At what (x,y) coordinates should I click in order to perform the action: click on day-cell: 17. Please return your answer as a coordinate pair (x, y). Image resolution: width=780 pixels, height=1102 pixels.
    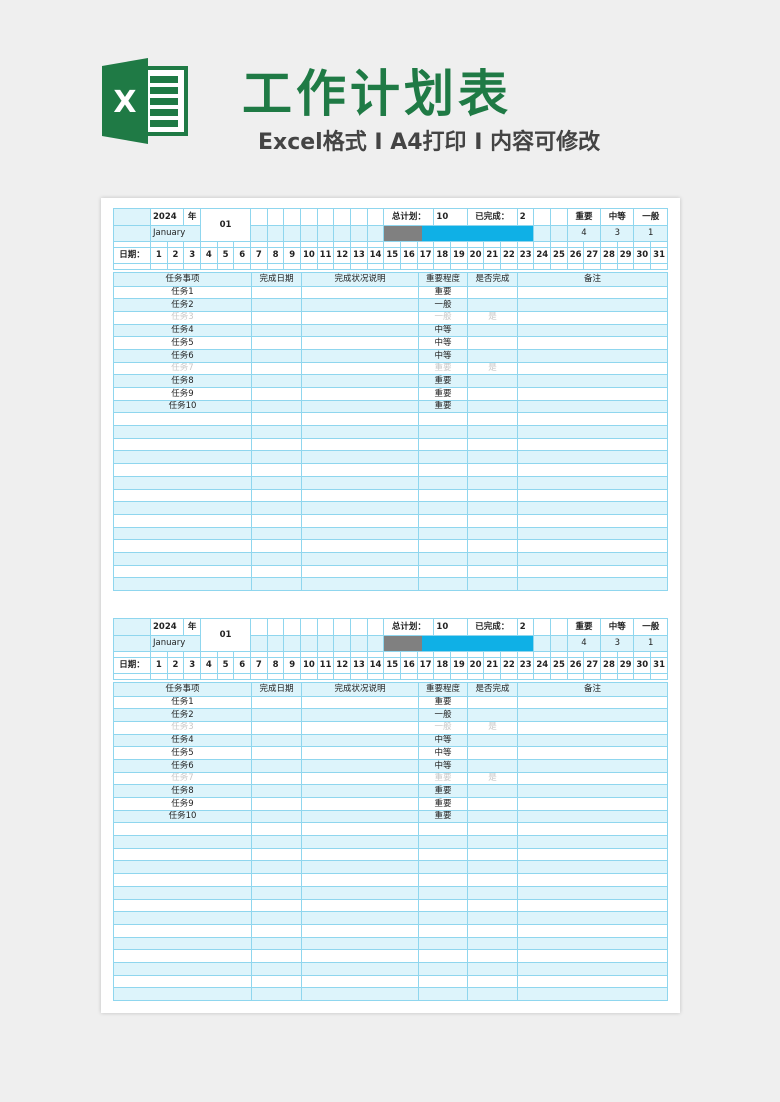
    Looking at the image, I should click on (425, 255).